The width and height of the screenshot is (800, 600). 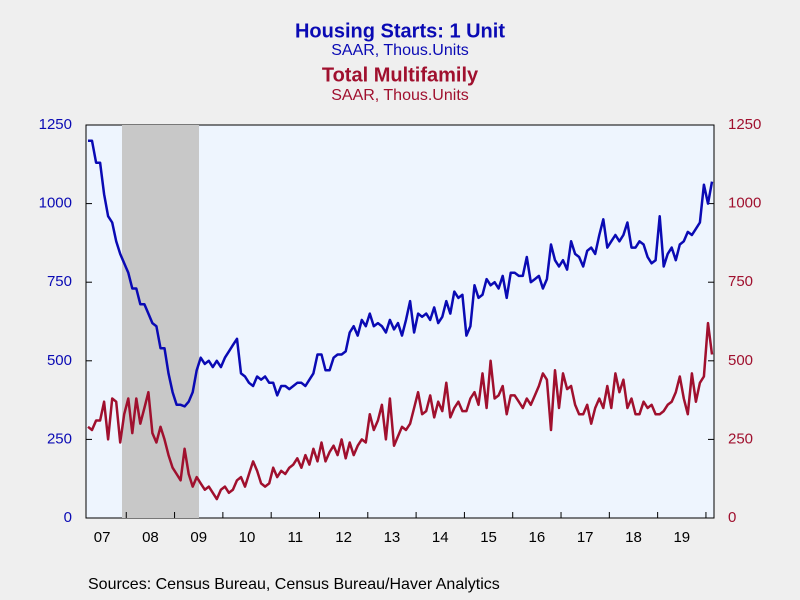 I want to click on y-tick-label: 0, so click(x=68, y=517).